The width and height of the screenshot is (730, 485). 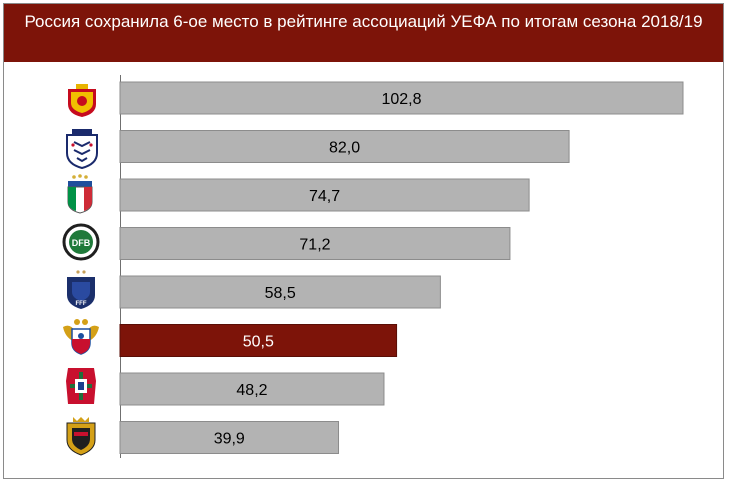 I want to click on bar-value-label: 58,5, so click(x=280, y=293).